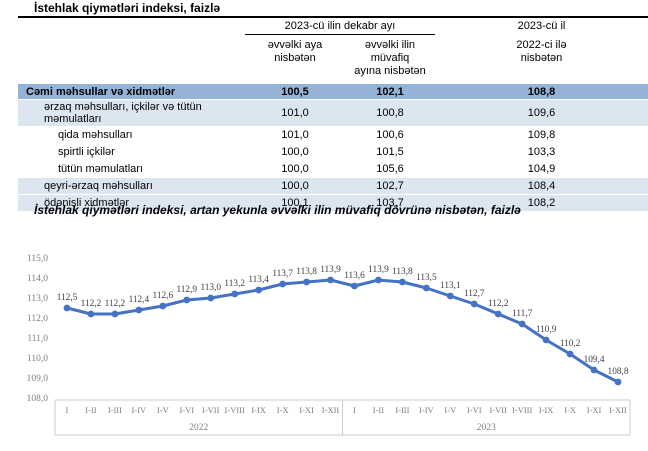  What do you see at coordinates (38, 399) in the screenshot?
I see `y-axis-tick-label: 108,0` at bounding box center [38, 399].